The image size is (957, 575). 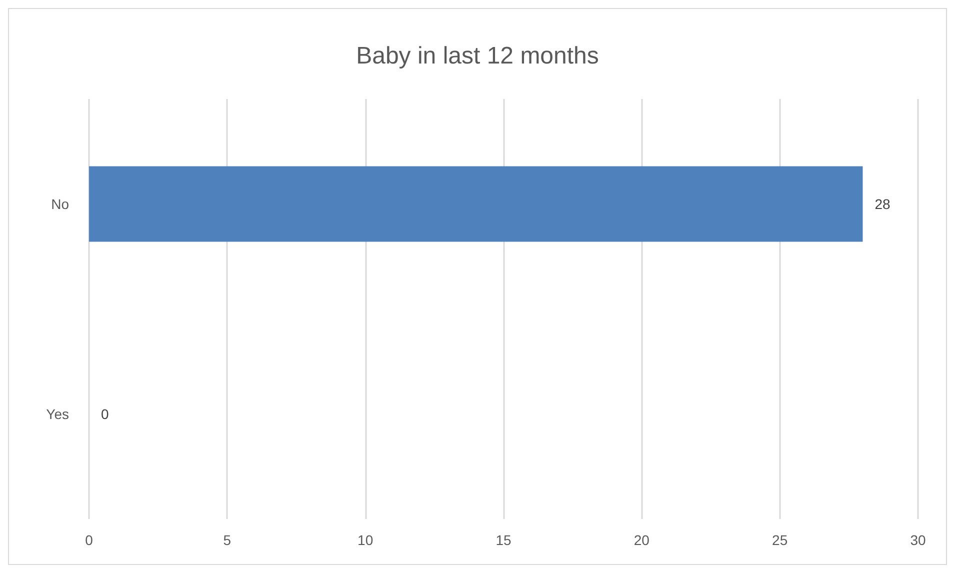 What do you see at coordinates (477, 56) in the screenshot?
I see `chart-title: Baby in last 12 months` at bounding box center [477, 56].